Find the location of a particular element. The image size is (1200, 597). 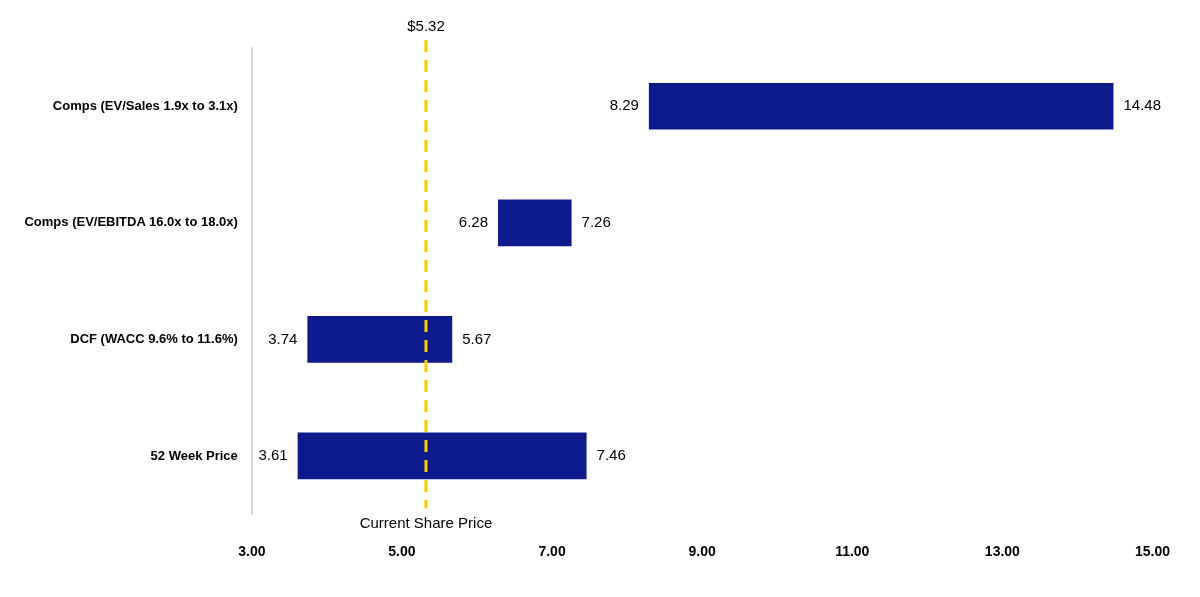

annotation: 6.28 is located at coordinates (473, 221).